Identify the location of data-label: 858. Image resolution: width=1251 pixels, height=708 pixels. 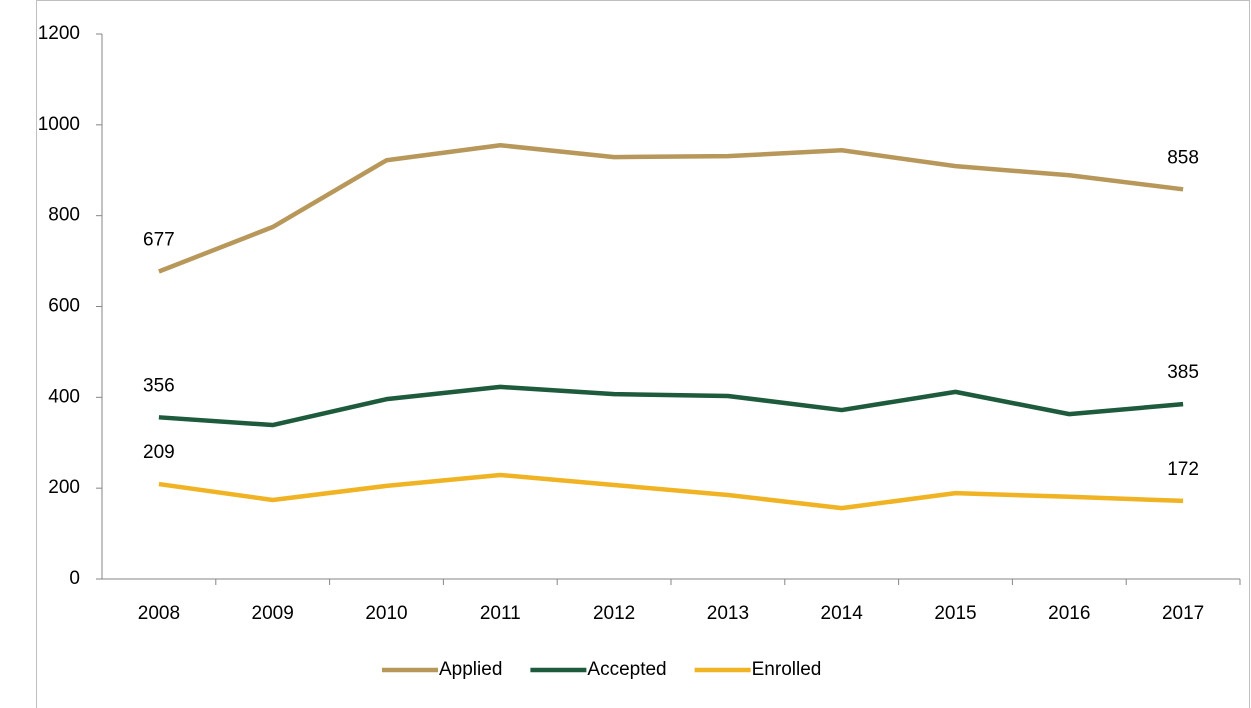
(1183, 157).